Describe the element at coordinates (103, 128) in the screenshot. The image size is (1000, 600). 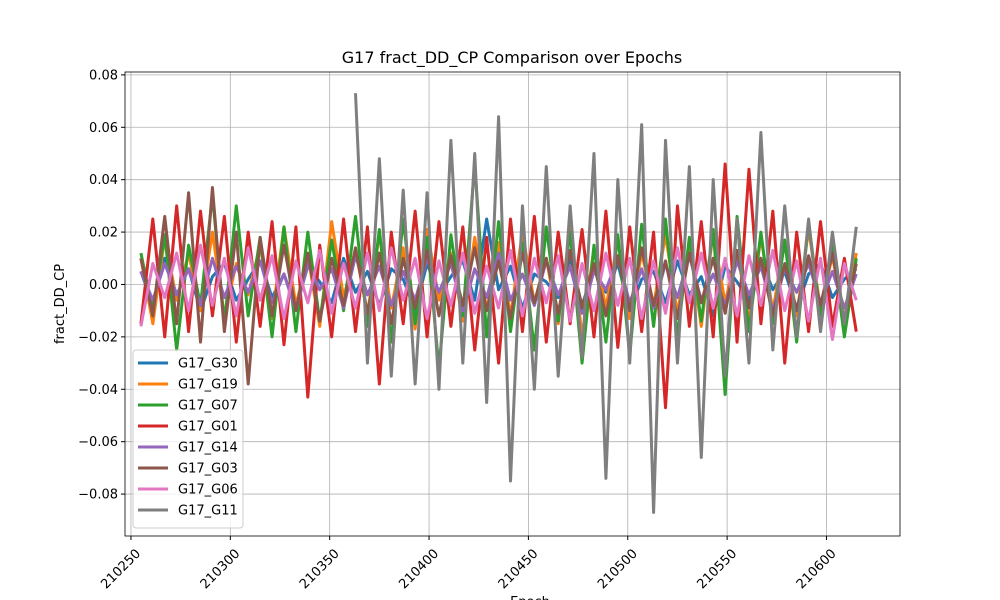
I see `y-tick-label: 0.06` at that location.